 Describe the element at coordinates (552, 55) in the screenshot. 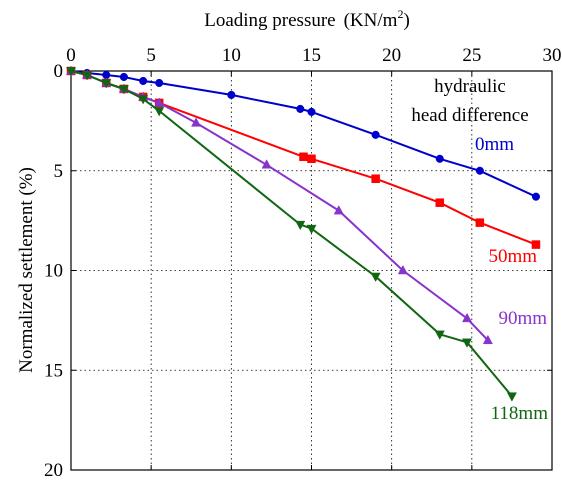

I see `x-tick-label: 30` at that location.